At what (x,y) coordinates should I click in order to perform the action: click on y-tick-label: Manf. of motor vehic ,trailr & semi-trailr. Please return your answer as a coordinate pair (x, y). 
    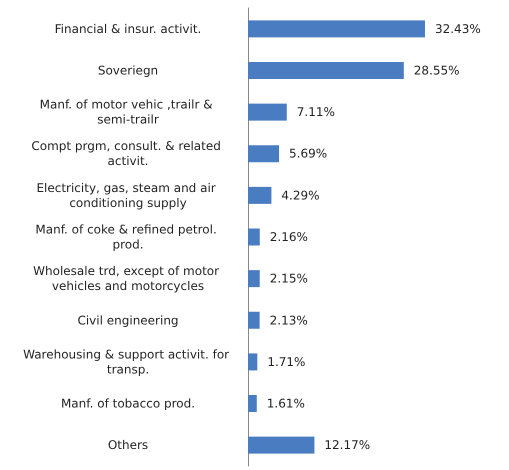
    Looking at the image, I should click on (128, 112).